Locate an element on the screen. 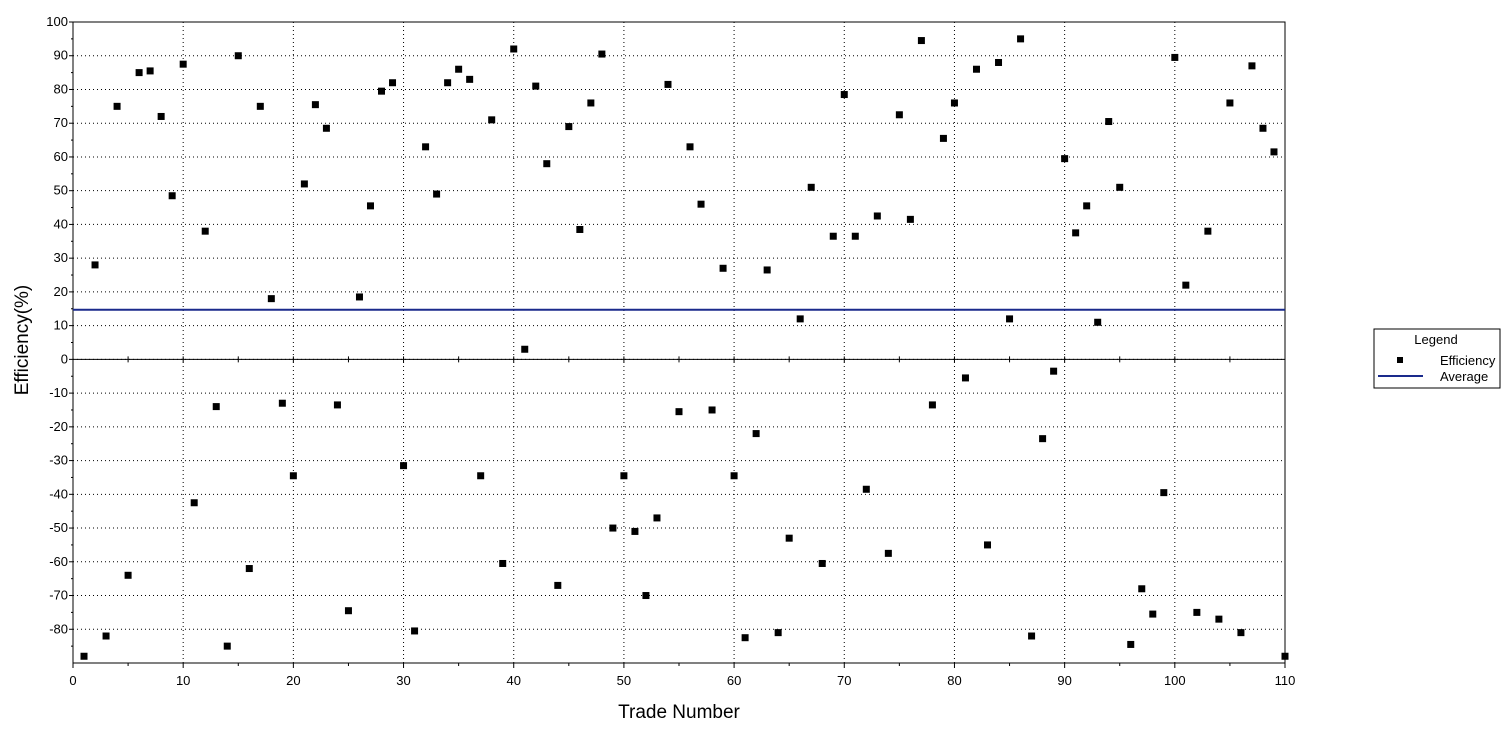  x-tick-label: 70 is located at coordinates (844, 680).